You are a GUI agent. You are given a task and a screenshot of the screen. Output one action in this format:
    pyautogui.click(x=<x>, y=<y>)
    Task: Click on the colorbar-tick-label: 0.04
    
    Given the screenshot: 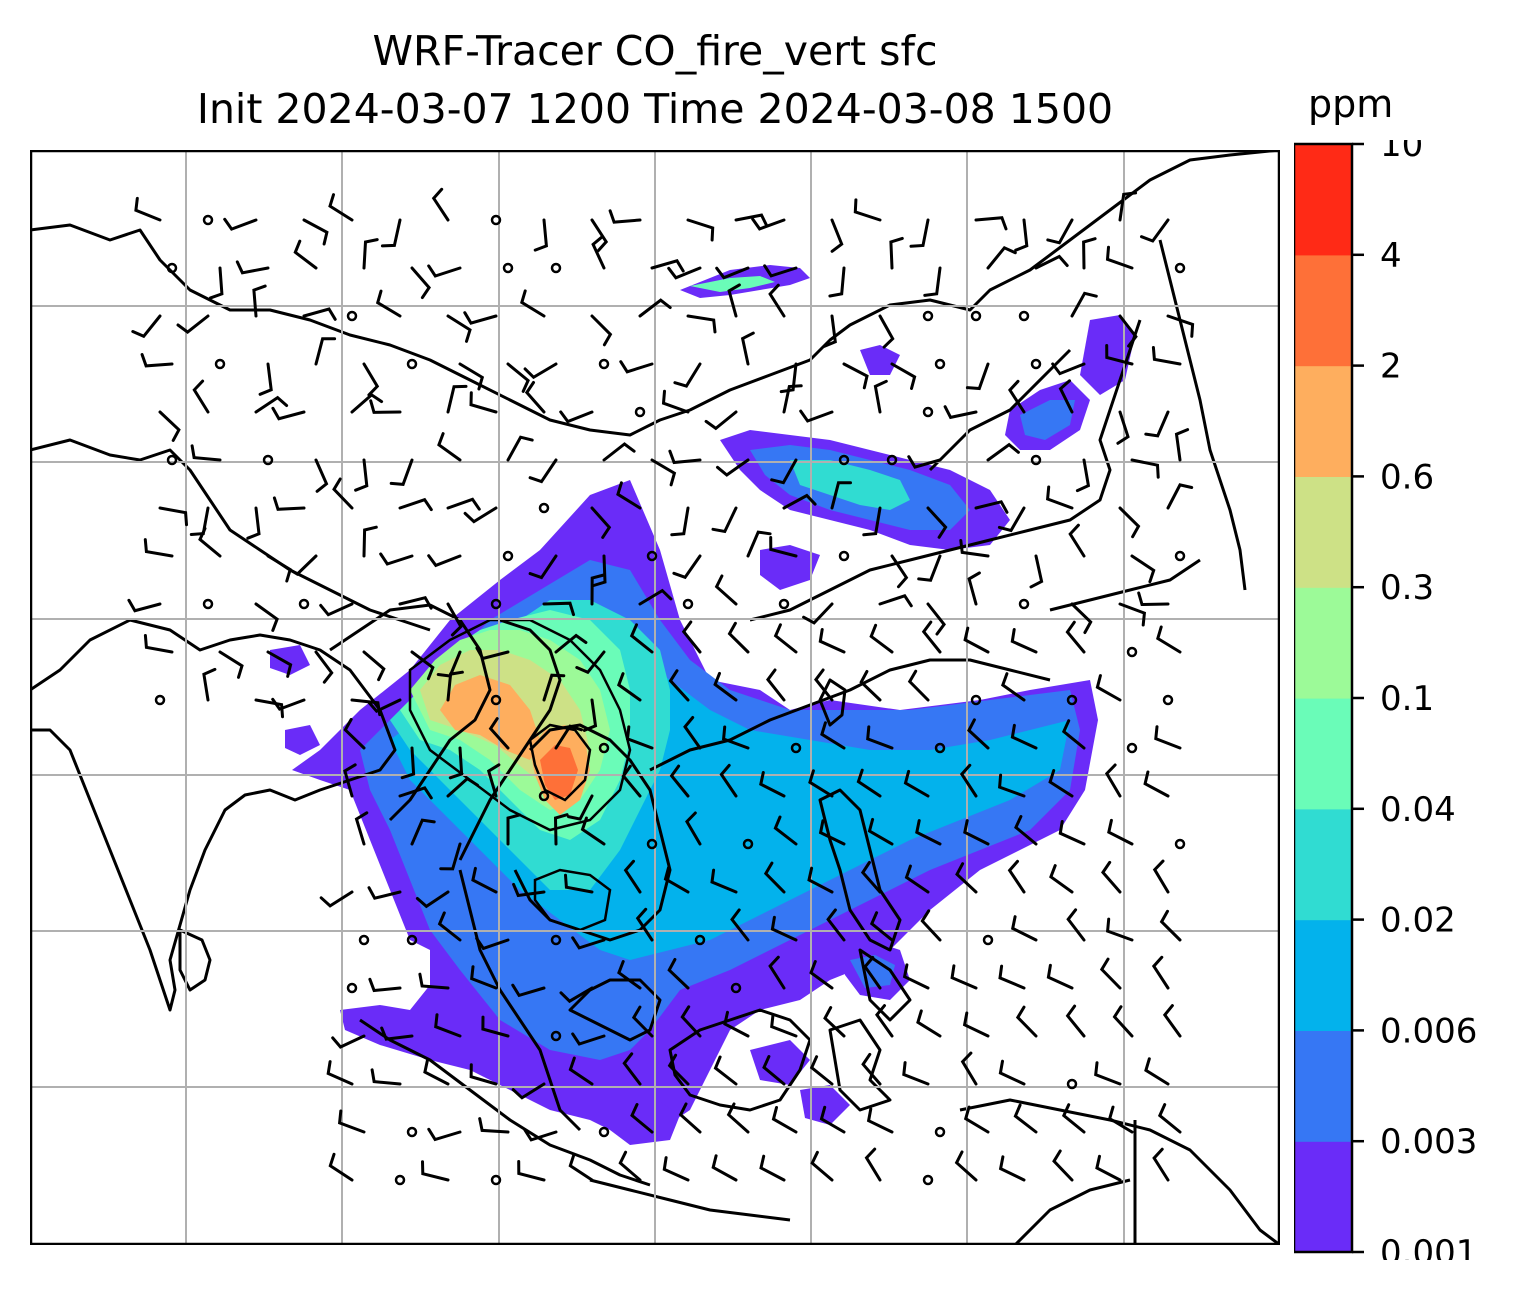 What is the action you would take?
    pyautogui.click(x=1418, y=810)
    